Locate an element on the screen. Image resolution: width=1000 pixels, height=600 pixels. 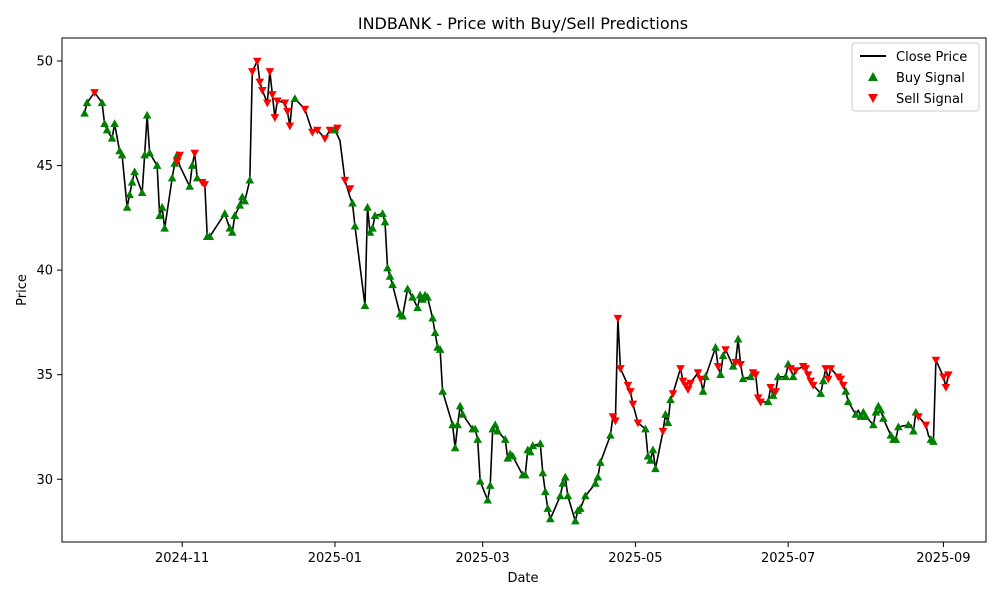
x-axis-label: Date is located at coordinates (522, 578).